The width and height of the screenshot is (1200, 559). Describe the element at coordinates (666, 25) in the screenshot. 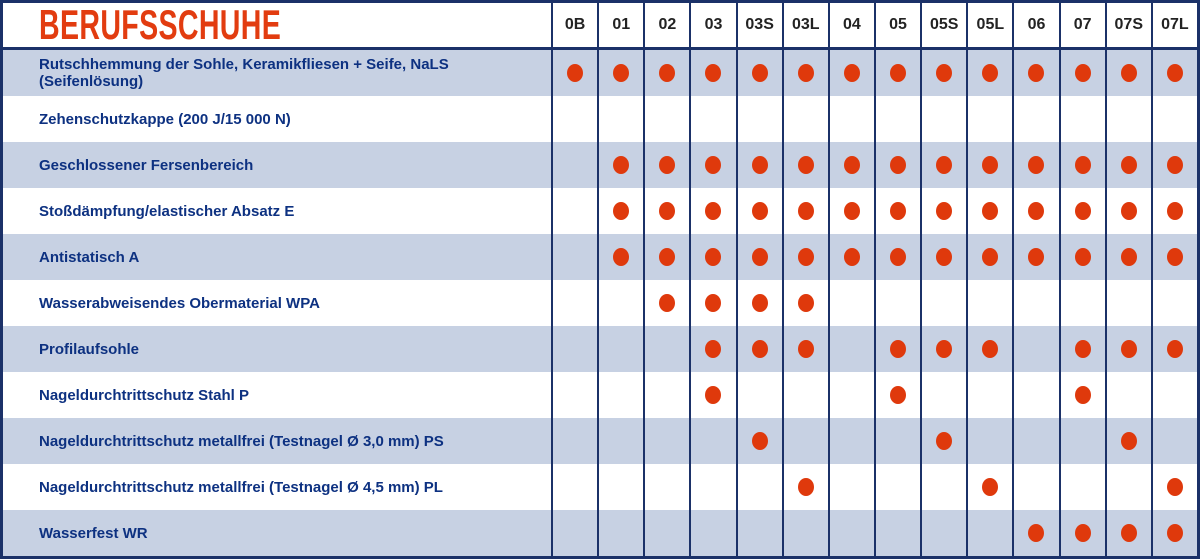

I see `column-header-02: 02` at that location.